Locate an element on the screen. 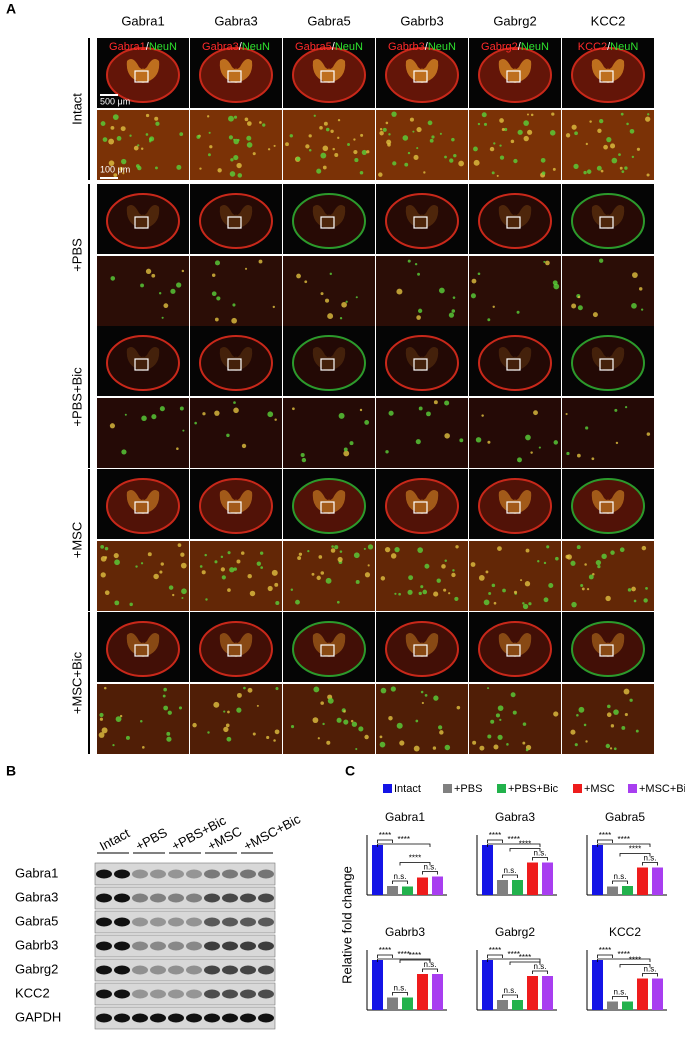 Image resolution: width=685 pixels, height=1039 pixels. protein-label: Gabrb3 is located at coordinates (36, 944).